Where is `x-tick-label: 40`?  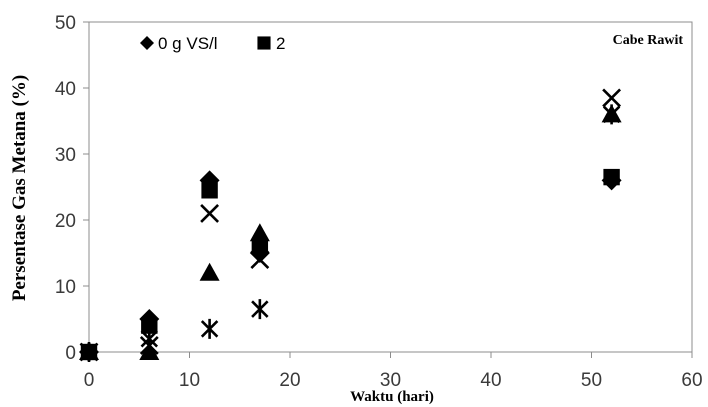 x-tick-label: 40 is located at coordinates (490, 380).